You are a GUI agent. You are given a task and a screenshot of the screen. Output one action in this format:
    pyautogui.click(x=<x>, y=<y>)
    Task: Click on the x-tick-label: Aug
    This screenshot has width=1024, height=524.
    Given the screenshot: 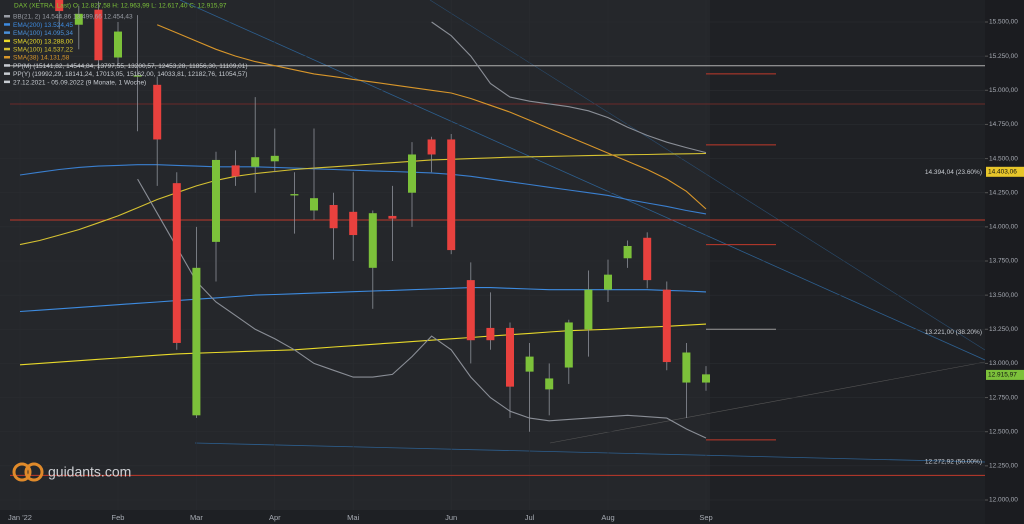 What is the action you would take?
    pyautogui.click(x=607, y=517)
    